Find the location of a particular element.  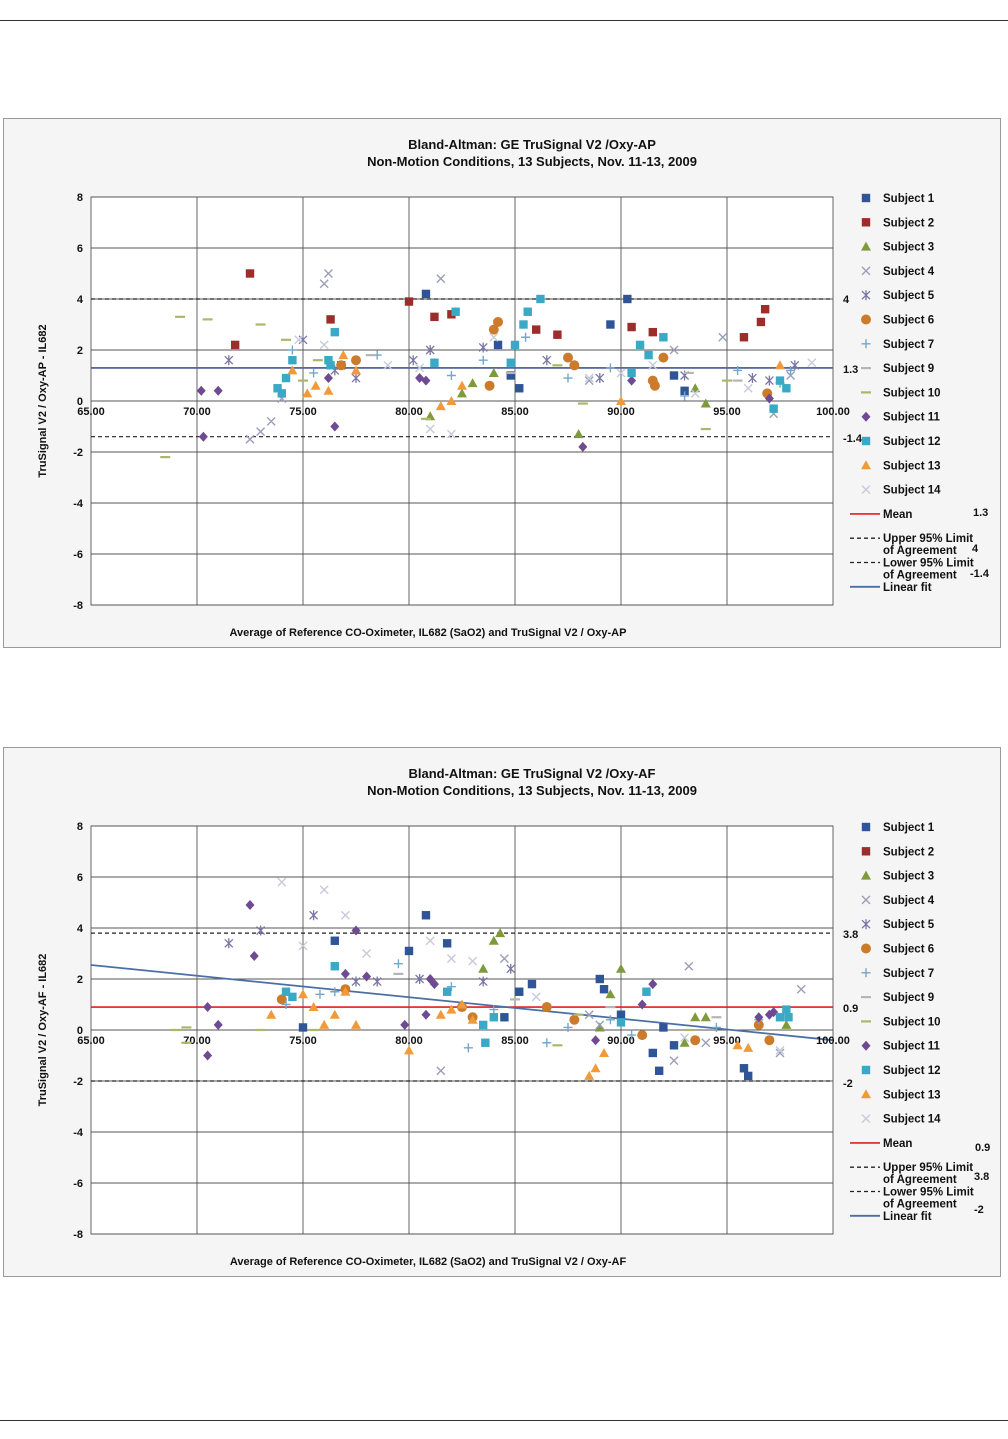

legend-mean-value: 0.9 is located at coordinates (982, 1148).